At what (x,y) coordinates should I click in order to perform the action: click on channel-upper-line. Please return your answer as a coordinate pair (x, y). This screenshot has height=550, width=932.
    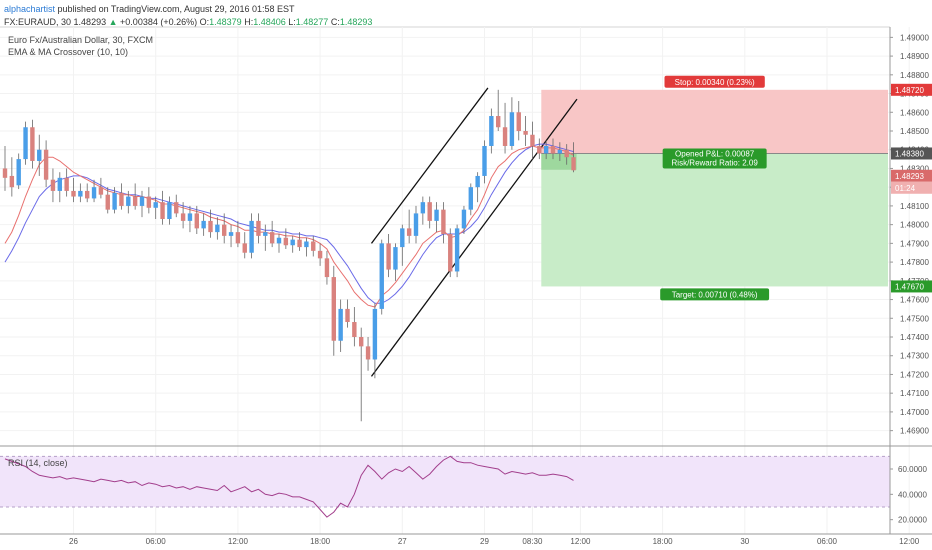
    Looking at the image, I should click on (429, 165).